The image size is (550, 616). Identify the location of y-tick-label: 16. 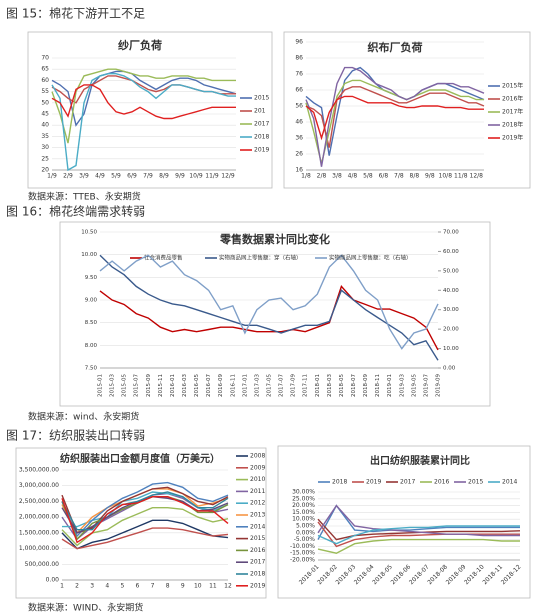
(299, 170).